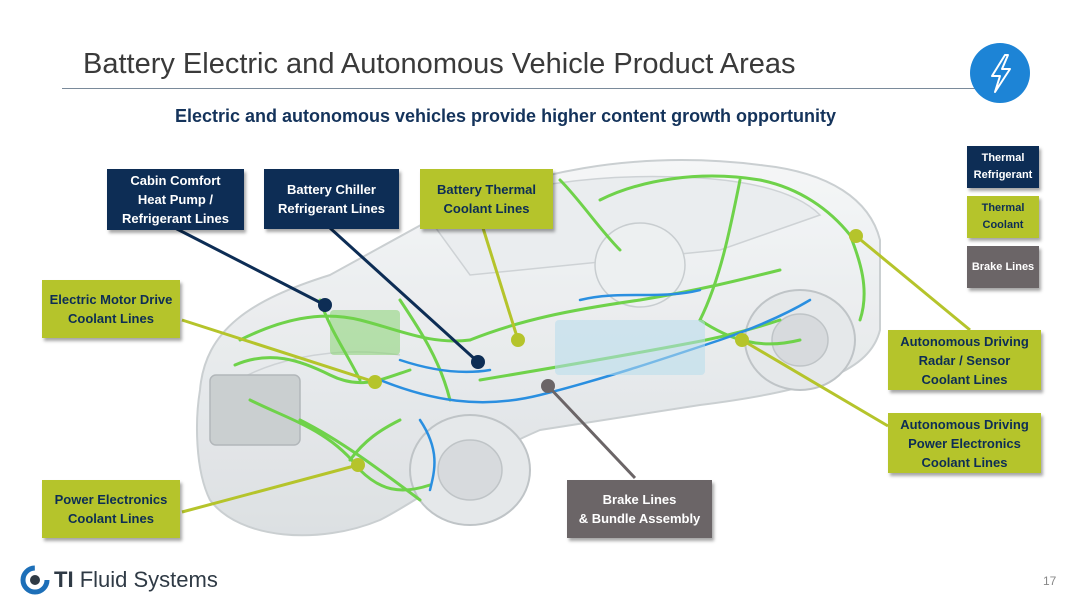 This screenshot has height=607, width=1080. Describe the element at coordinates (331, 199) in the screenshot. I see `callout-battery-chiller: Battery Chiller Refrigerant Lines` at that location.